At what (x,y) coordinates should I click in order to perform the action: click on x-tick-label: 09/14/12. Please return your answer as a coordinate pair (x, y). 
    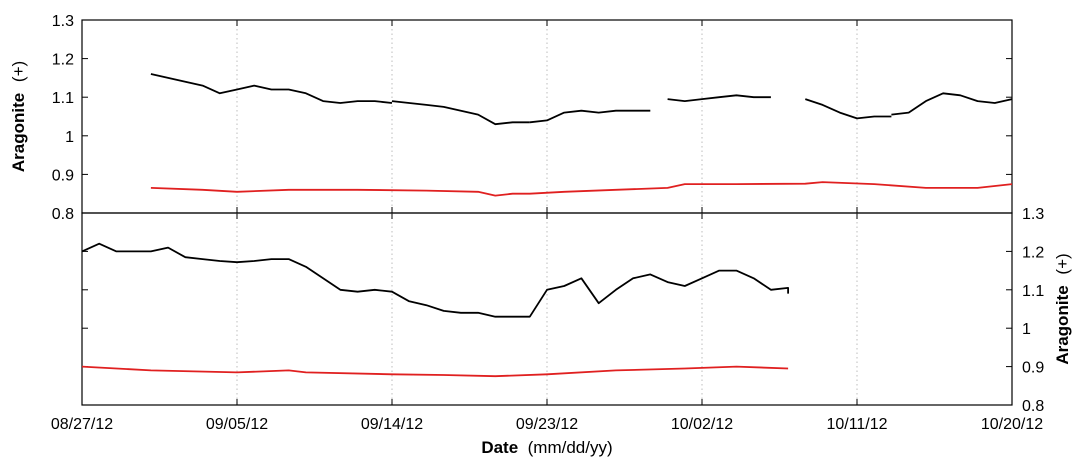
    Looking at the image, I should click on (392, 424).